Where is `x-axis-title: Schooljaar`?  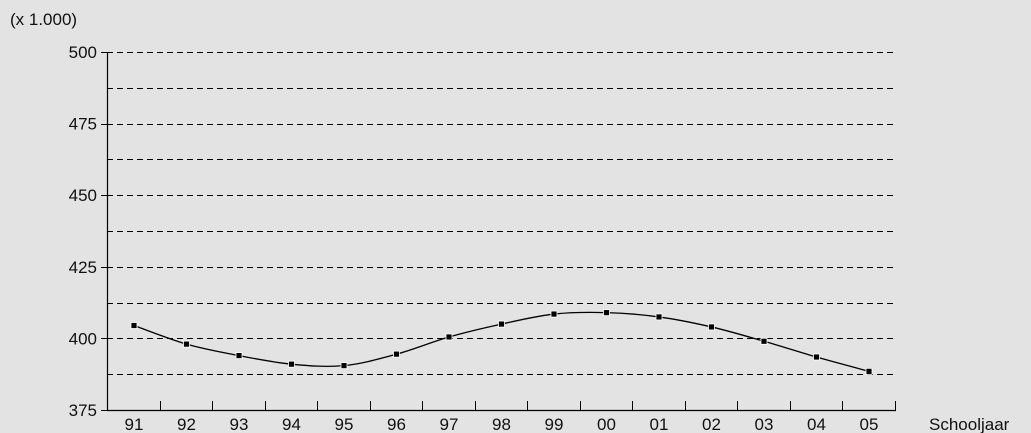
x-axis-title: Schooljaar is located at coordinates (969, 424).